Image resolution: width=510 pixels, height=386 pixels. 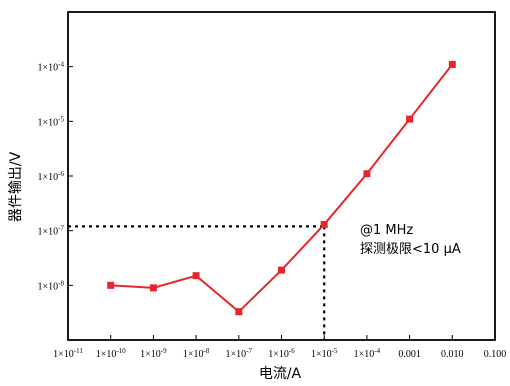 I want to click on x-tick-label: 0.010, so click(x=452, y=354).